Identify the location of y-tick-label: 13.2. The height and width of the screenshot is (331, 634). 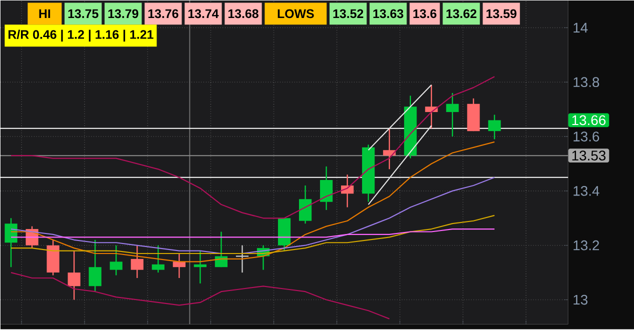
(587, 245).